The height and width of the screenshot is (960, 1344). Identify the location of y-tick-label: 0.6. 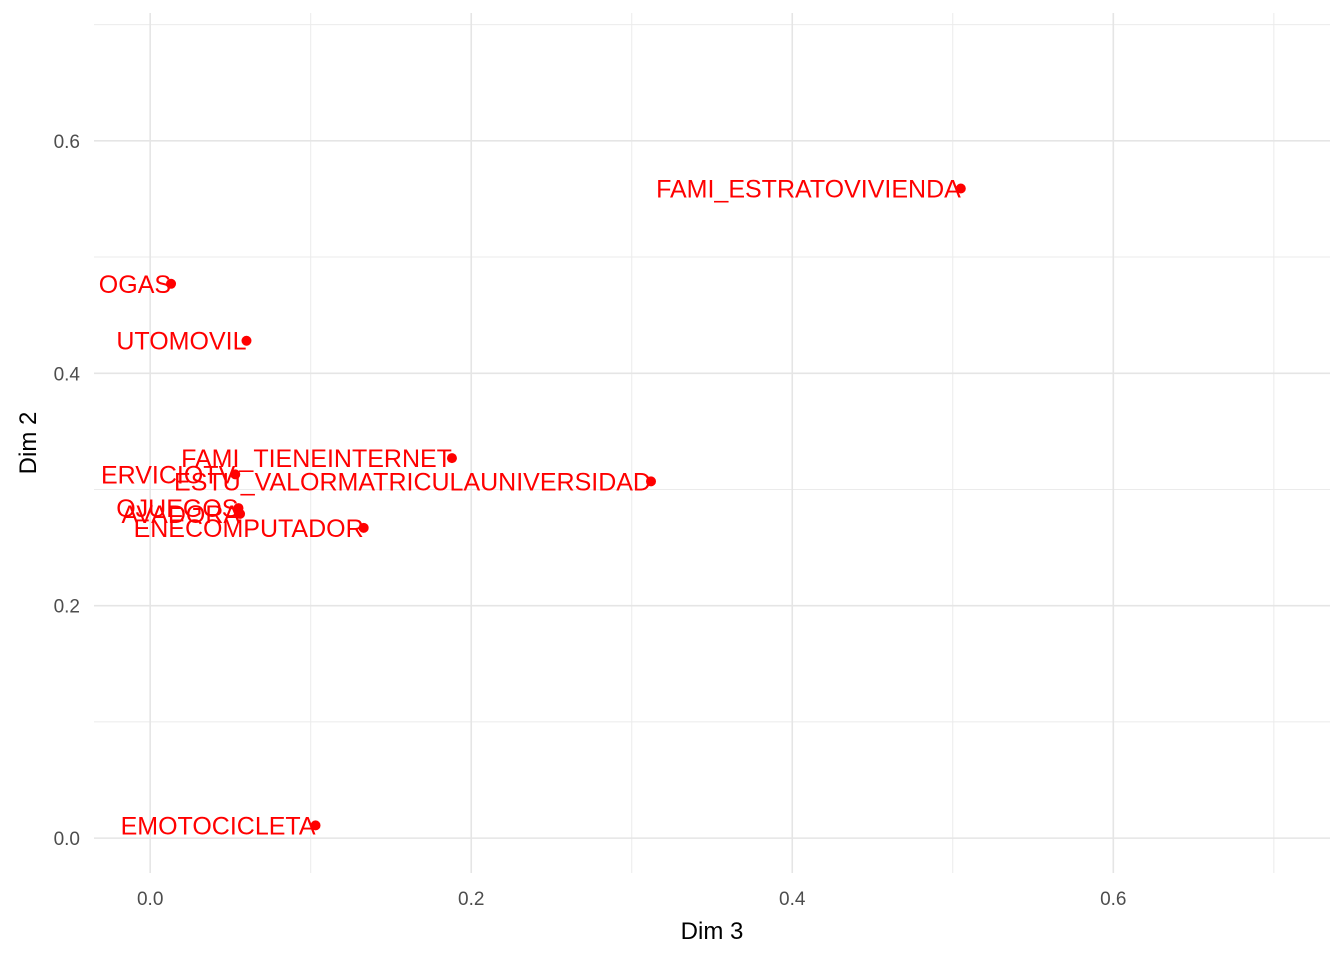
(67, 142).